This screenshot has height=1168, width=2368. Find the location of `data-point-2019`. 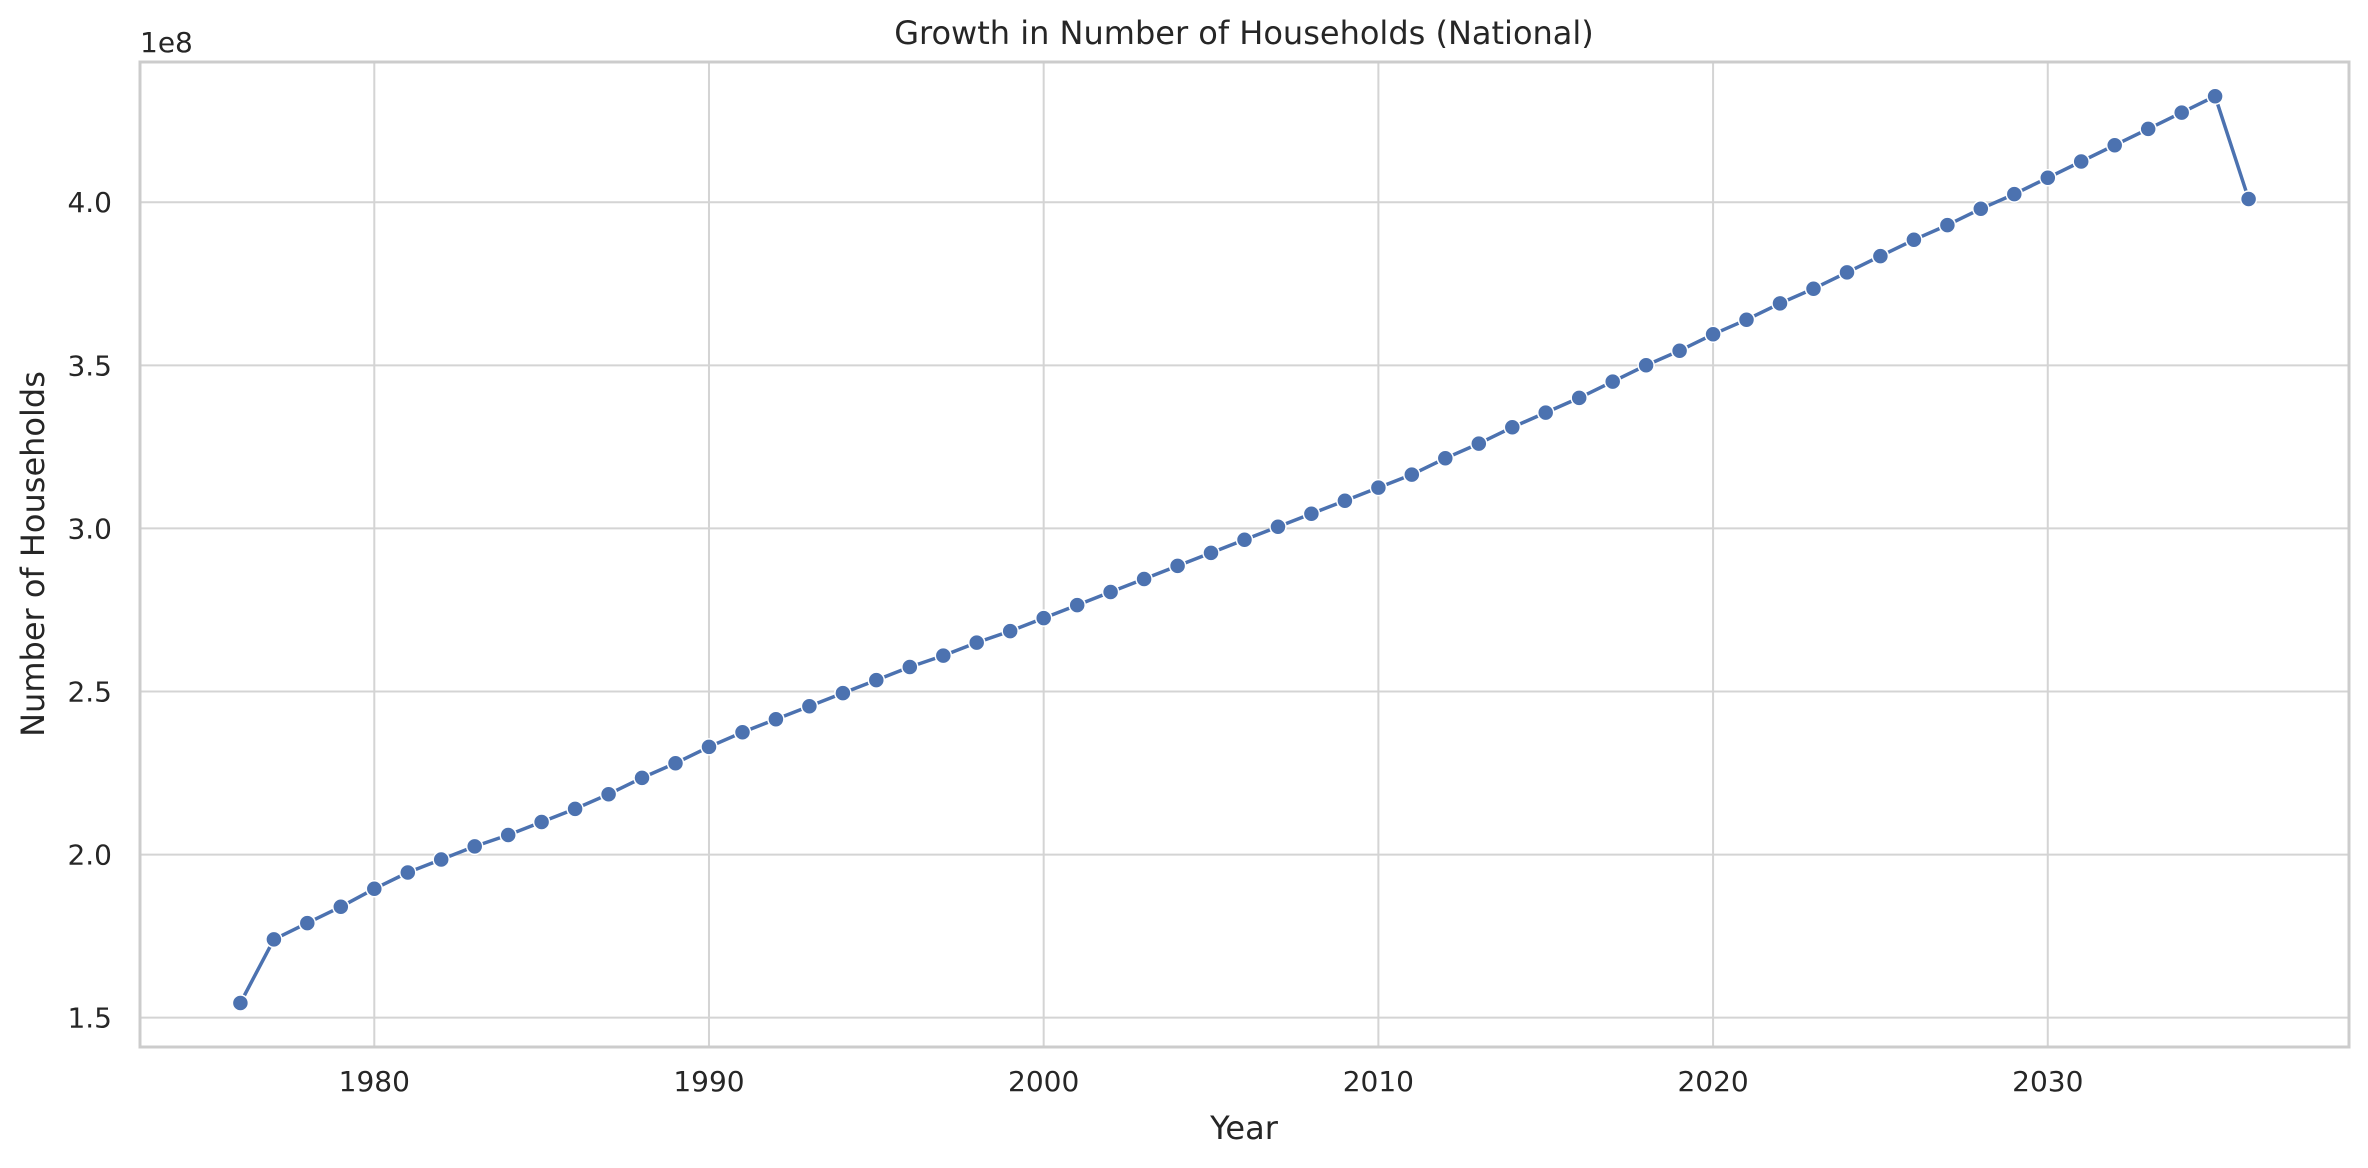

data-point-2019 is located at coordinates (1679, 350).